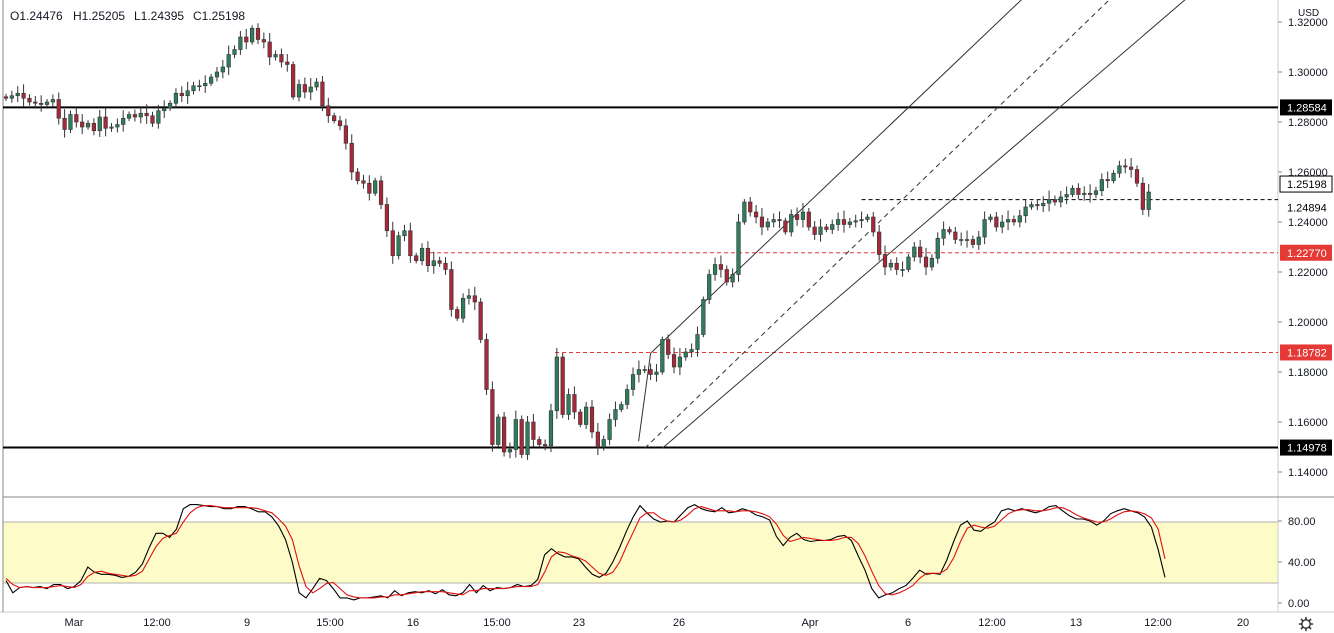  What do you see at coordinates (1308, 273) in the screenshot?
I see `y-tick-label: 1.22000` at bounding box center [1308, 273].